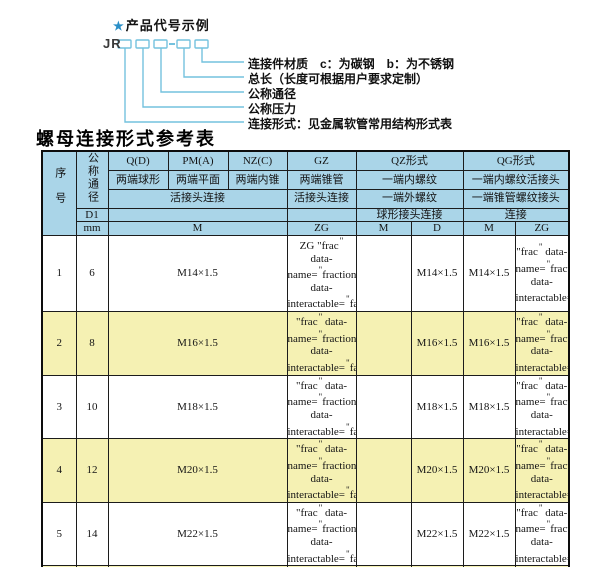  Describe the element at coordinates (193, 78) in the screenshot. I see `leader-line-pressure` at that location.